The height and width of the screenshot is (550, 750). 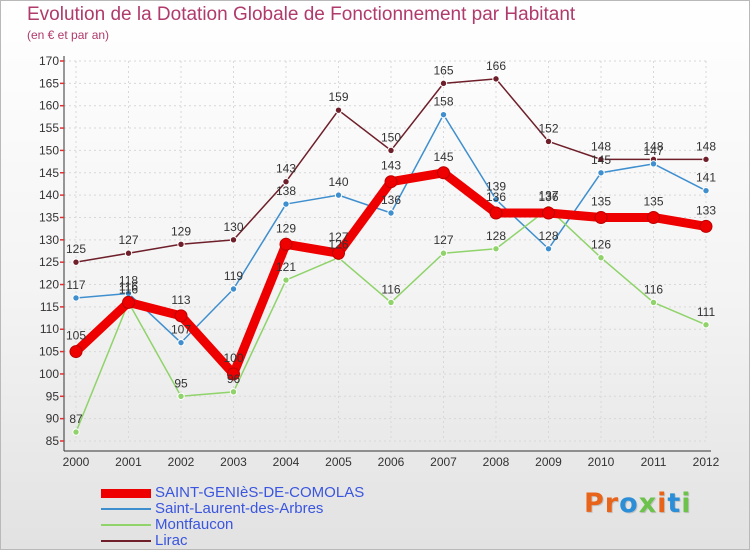 I want to click on y-tick-label: 110, so click(x=49, y=329).